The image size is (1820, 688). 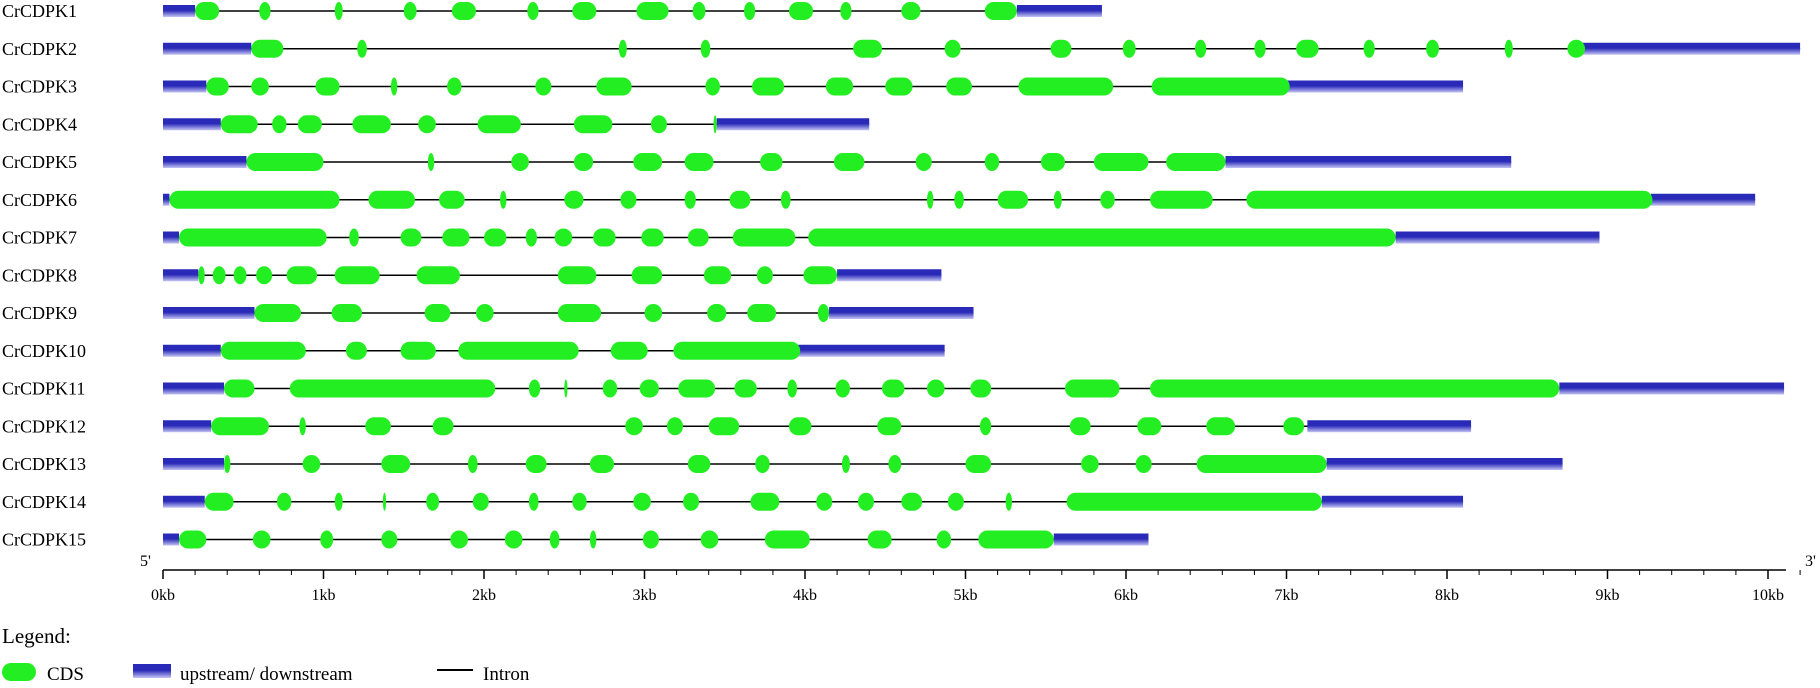 What do you see at coordinates (484, 595) in the screenshot?
I see `axis-tick-label: 2kb` at bounding box center [484, 595].